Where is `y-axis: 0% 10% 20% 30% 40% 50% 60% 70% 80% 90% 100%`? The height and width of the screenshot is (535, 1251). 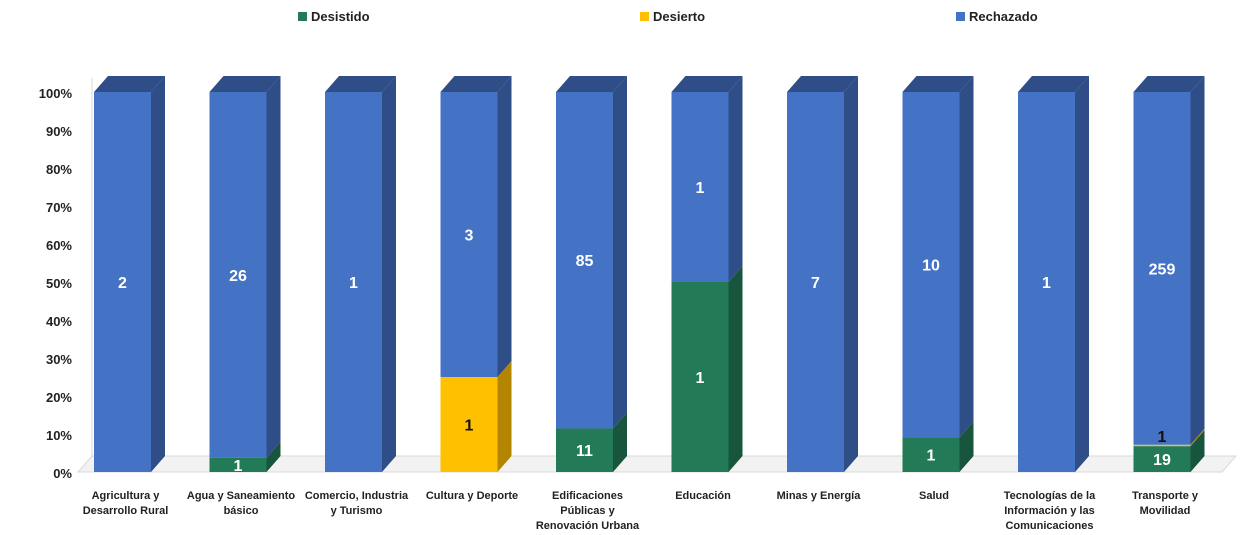
y-axis: 0% 10% 20% 30% 40% 50% 60% 70% 80% 90% 100% is located at coordinates (56, 283).